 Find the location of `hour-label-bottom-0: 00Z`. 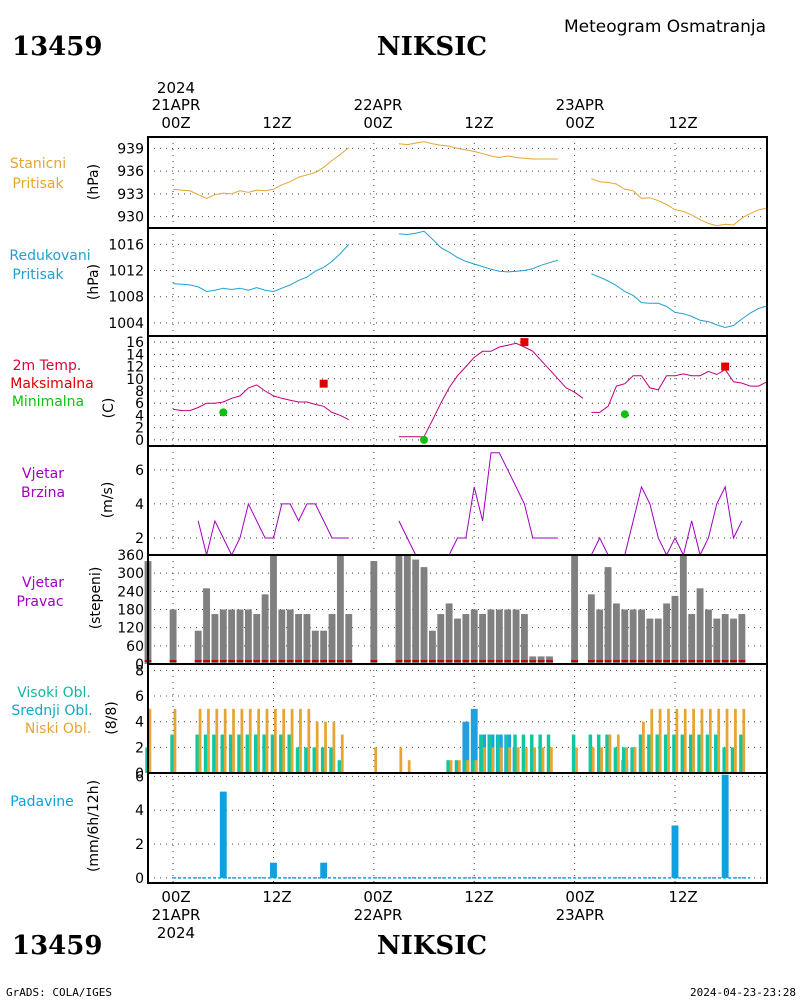

hour-label-bottom-0: 00Z is located at coordinates (175, 897).